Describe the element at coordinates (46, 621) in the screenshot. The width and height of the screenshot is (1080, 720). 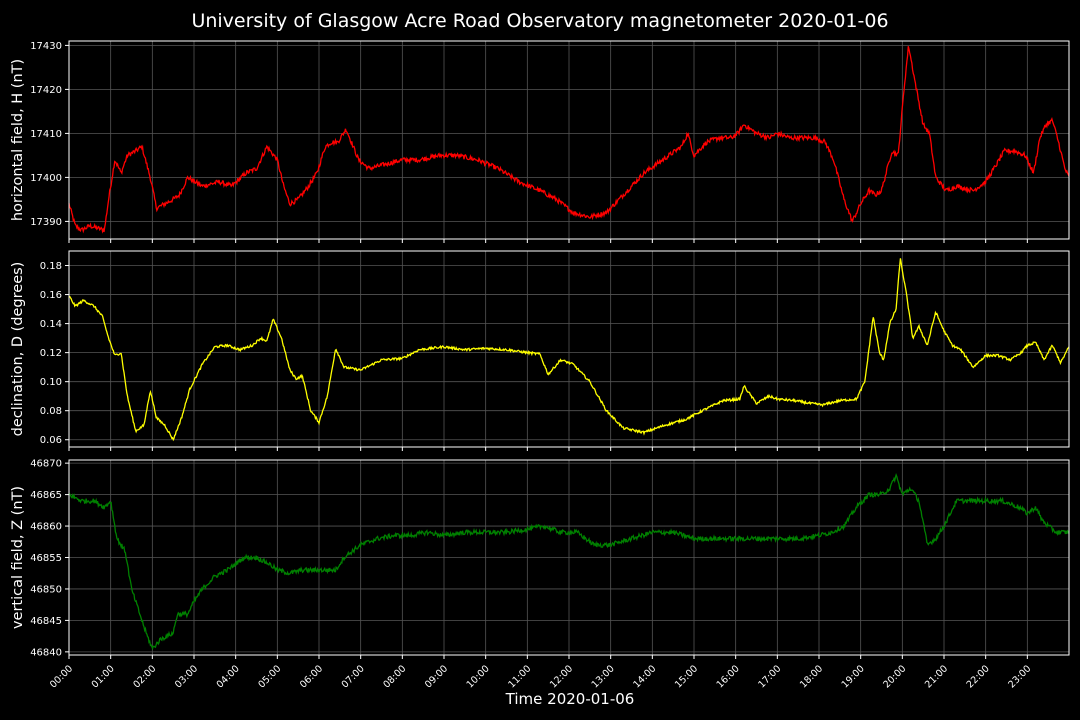
I see `y-tick-label: 46845` at that location.